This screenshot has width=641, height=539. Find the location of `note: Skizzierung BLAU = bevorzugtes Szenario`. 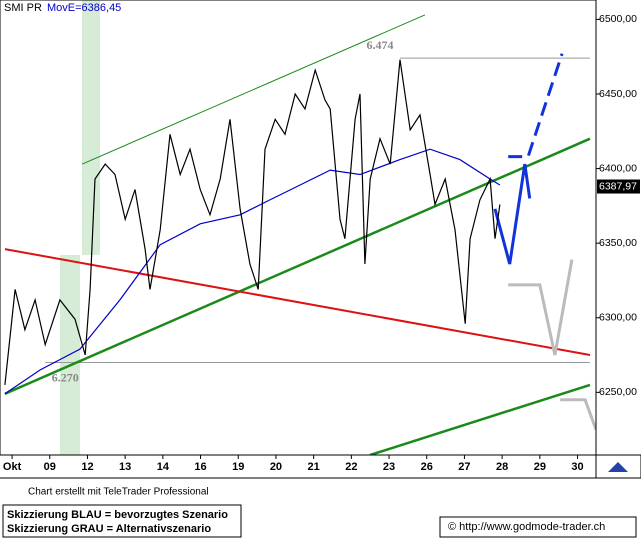

note: Skizzierung BLAU = bevorzugtes Szenario is located at coordinates (117, 515).